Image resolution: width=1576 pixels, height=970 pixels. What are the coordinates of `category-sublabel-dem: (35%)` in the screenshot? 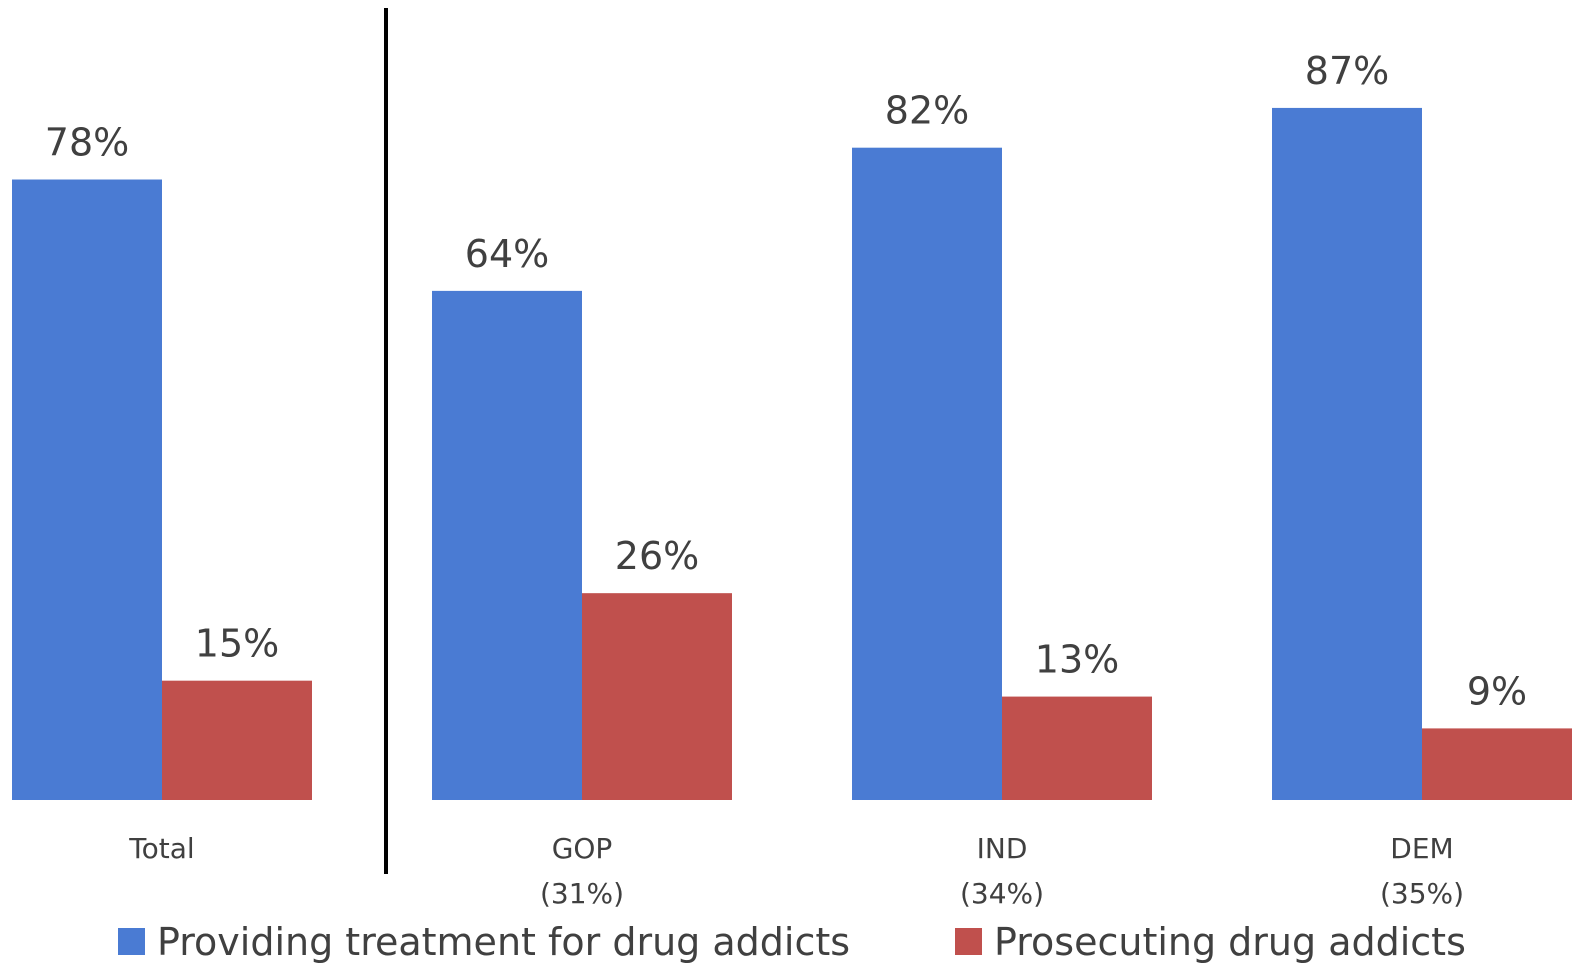 It's located at (1422, 893).